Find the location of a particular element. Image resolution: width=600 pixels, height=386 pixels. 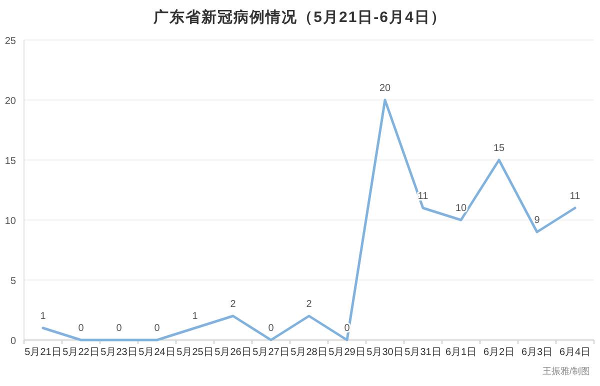

x-tick-label: 5月31日 is located at coordinates (423, 352).